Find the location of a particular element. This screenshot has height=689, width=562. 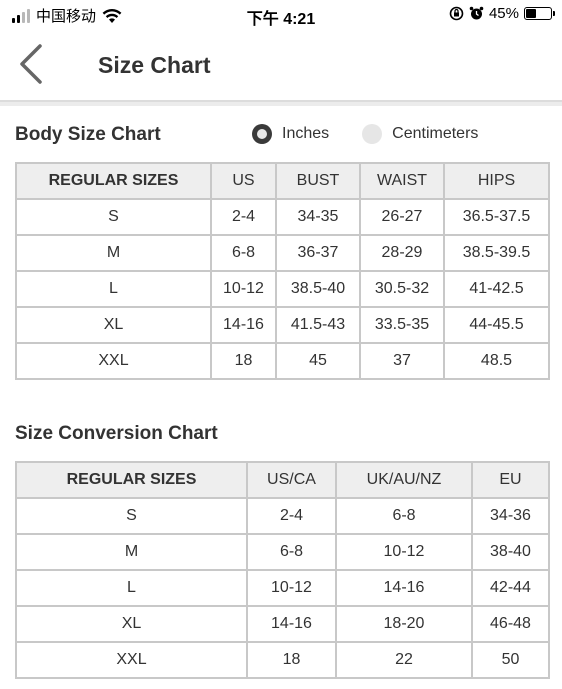

radio-unselected-icon is located at coordinates (372, 134).